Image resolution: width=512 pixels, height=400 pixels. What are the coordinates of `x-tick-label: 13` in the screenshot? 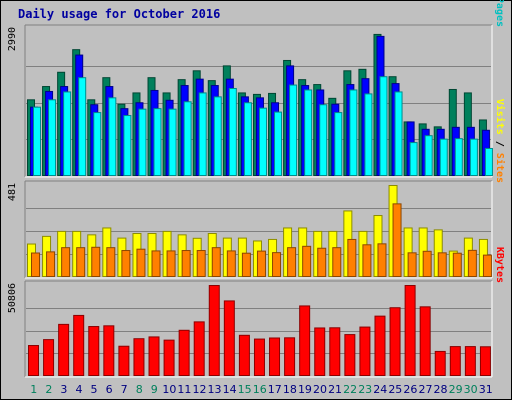 It's located at (215, 389).